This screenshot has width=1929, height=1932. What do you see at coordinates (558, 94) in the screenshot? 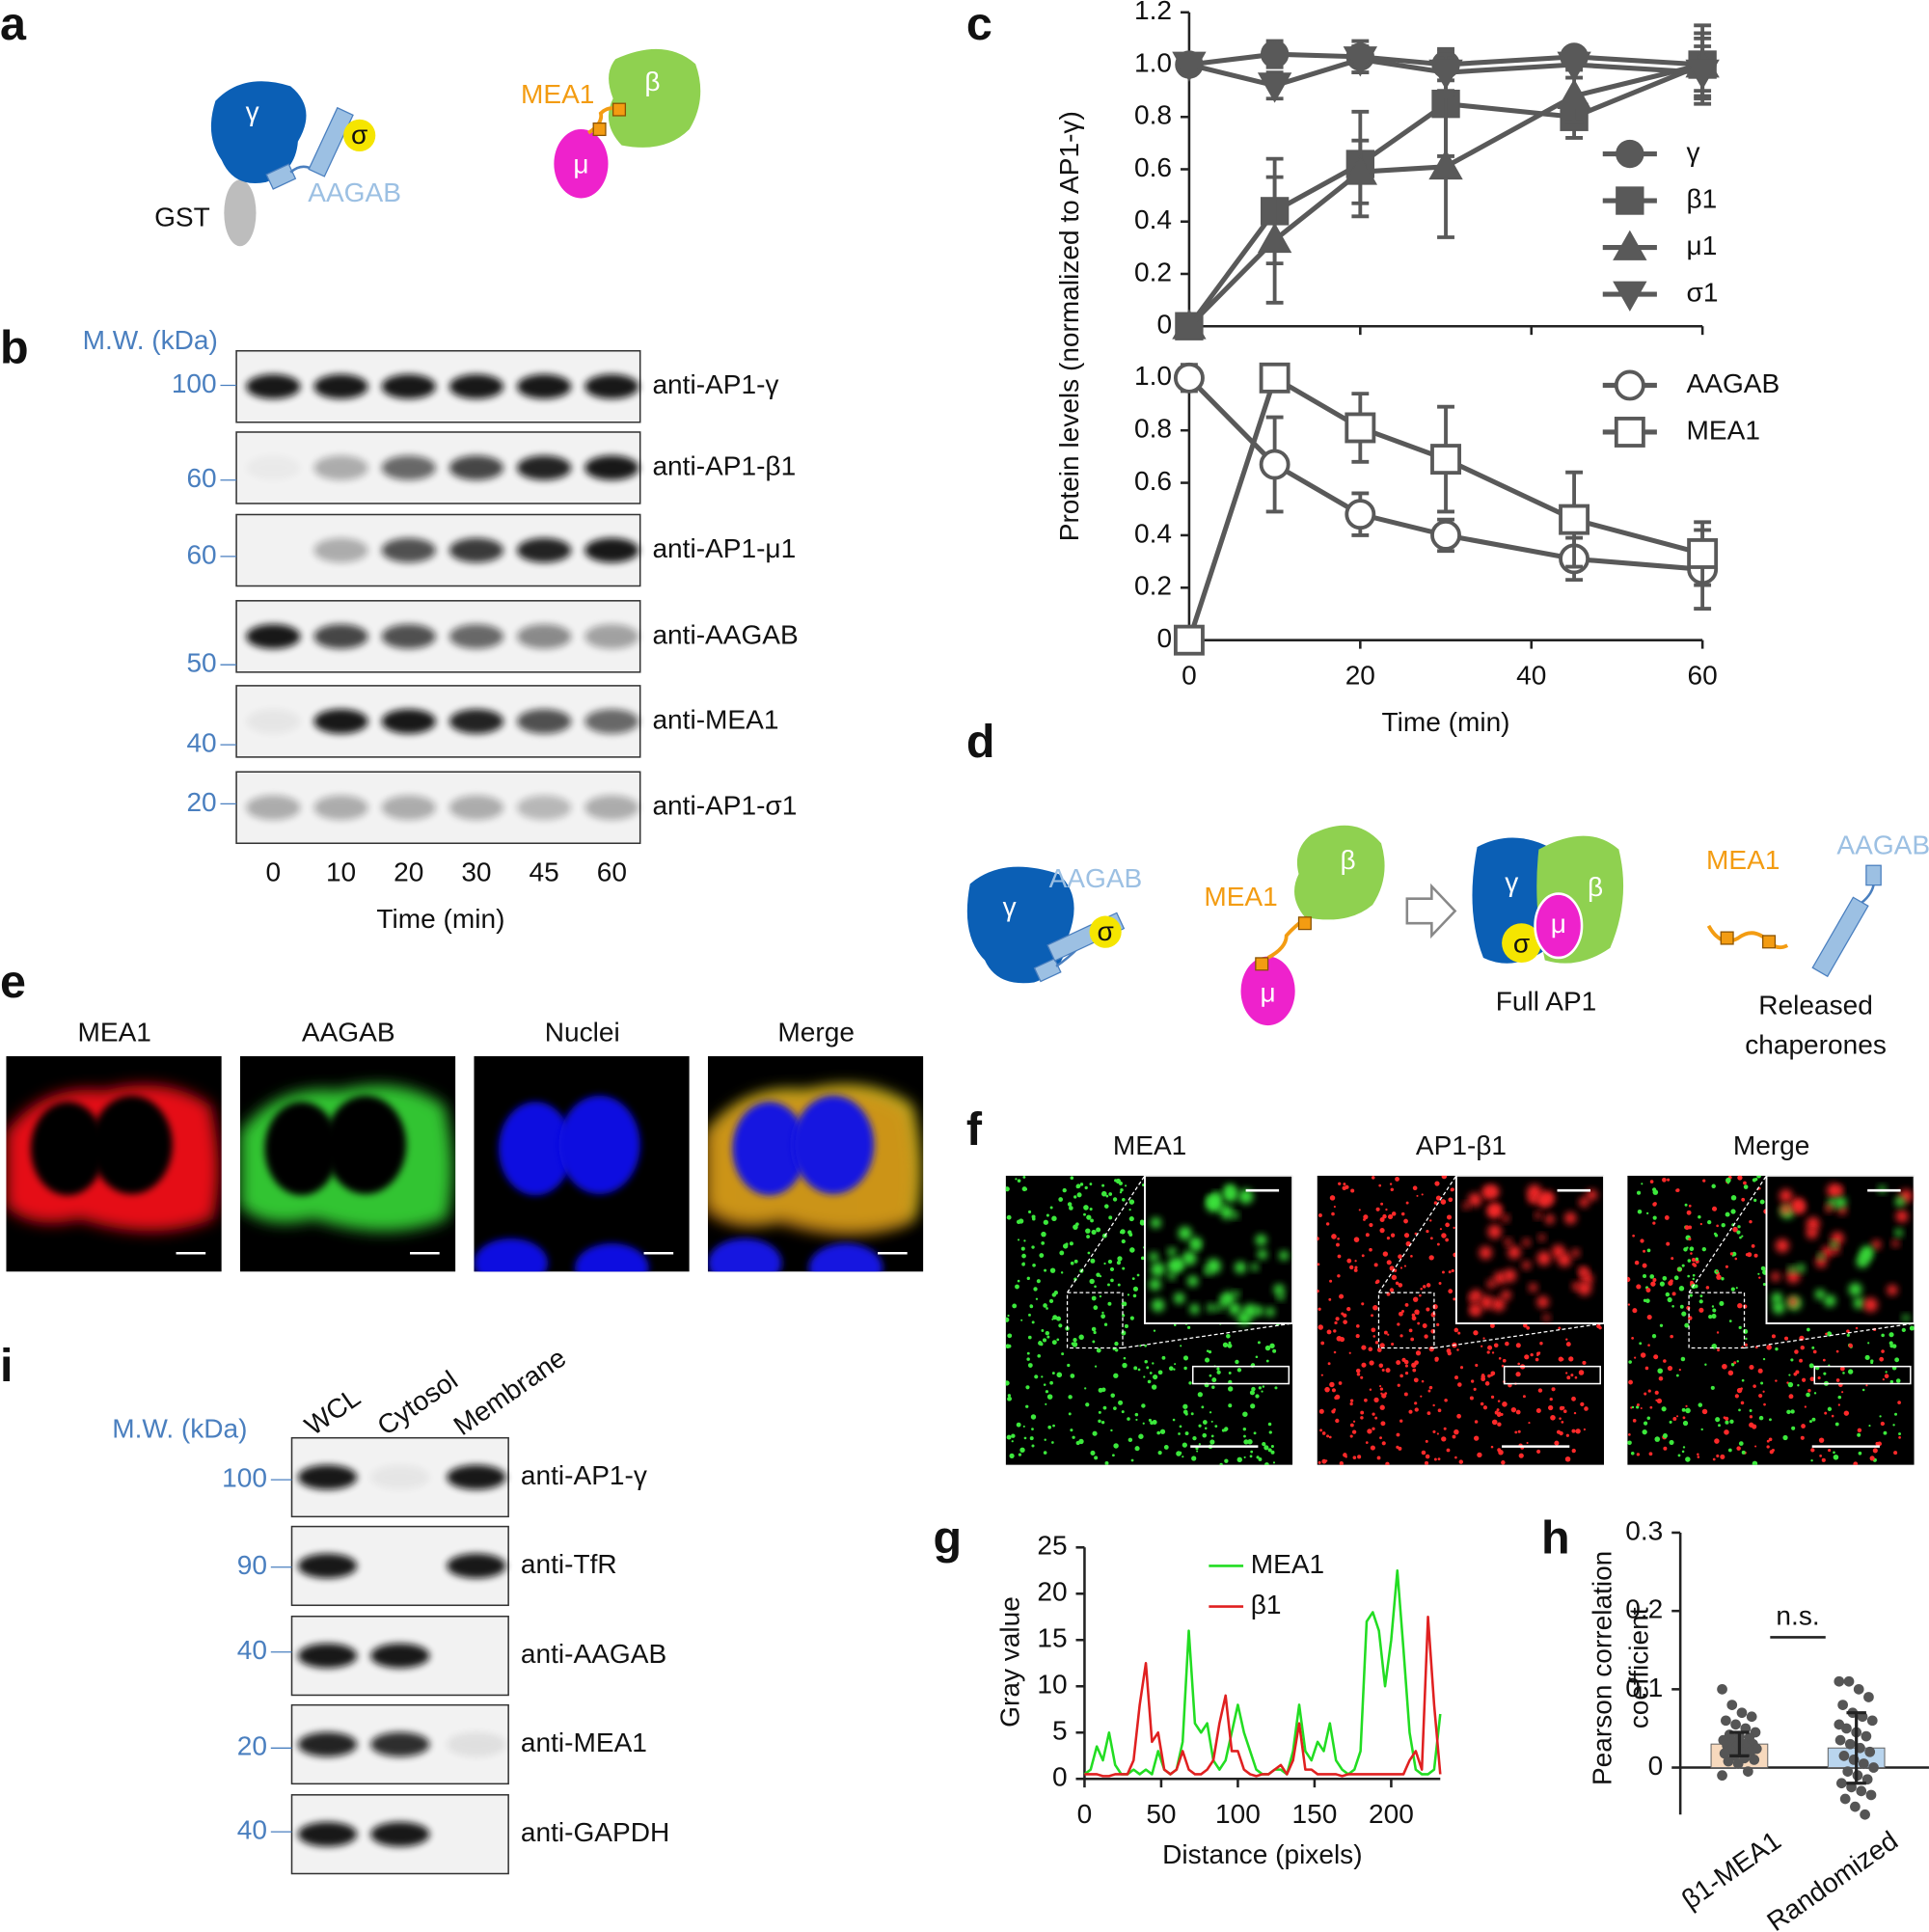
I see `mea1-label: MEA1` at bounding box center [558, 94].